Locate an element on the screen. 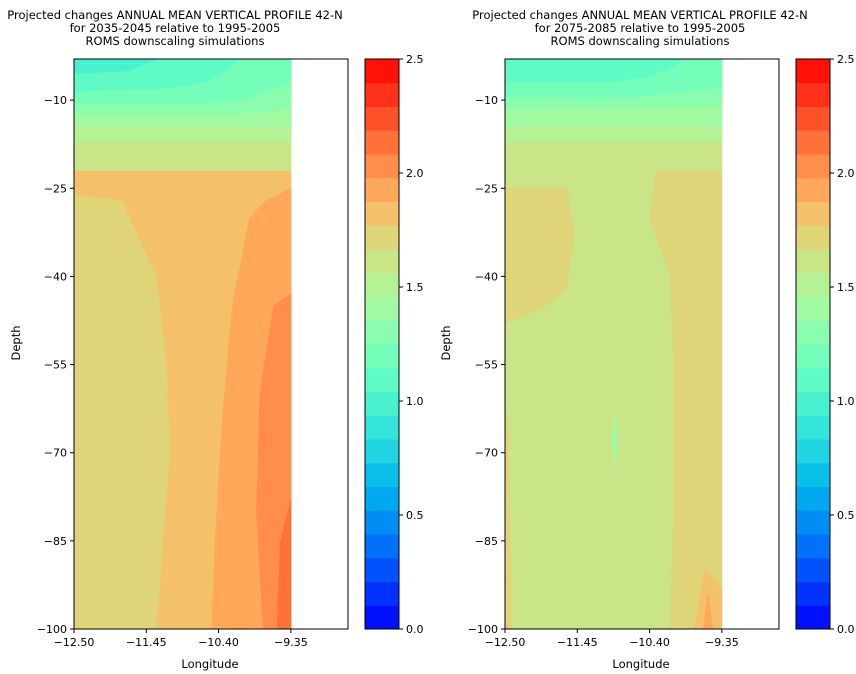 This screenshot has width=856, height=674. chart-title-line-2: for 2075-2085 relative to 1995-2005 is located at coordinates (640, 28).